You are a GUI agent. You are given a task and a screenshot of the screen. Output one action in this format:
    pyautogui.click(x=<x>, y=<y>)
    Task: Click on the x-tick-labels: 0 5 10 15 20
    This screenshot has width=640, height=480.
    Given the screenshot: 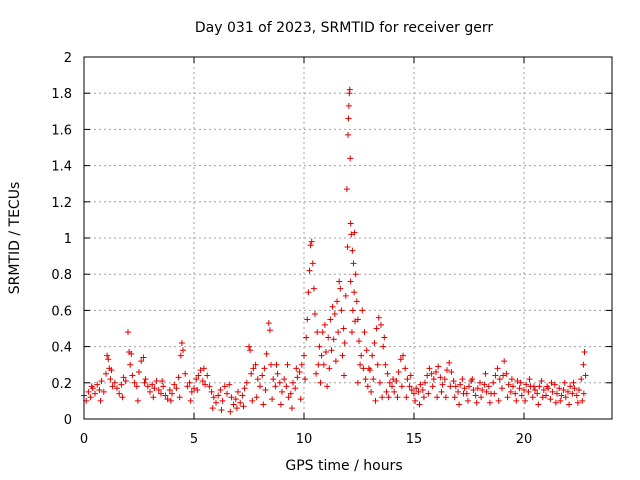 What is the action you would take?
    pyautogui.click(x=306, y=439)
    